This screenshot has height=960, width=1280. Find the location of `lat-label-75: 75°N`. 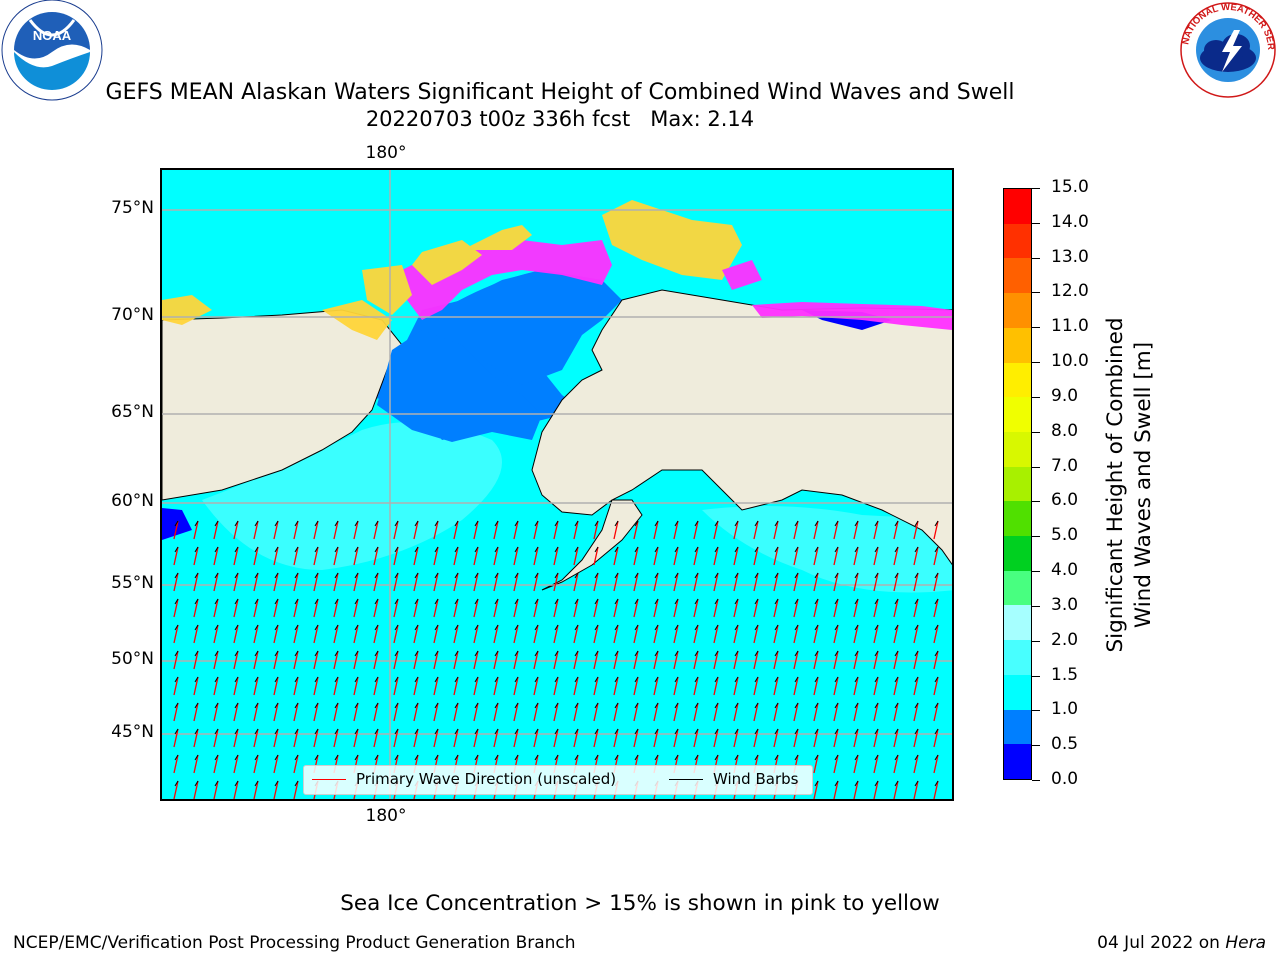

lat-label-75: 75°N is located at coordinates (132, 208).